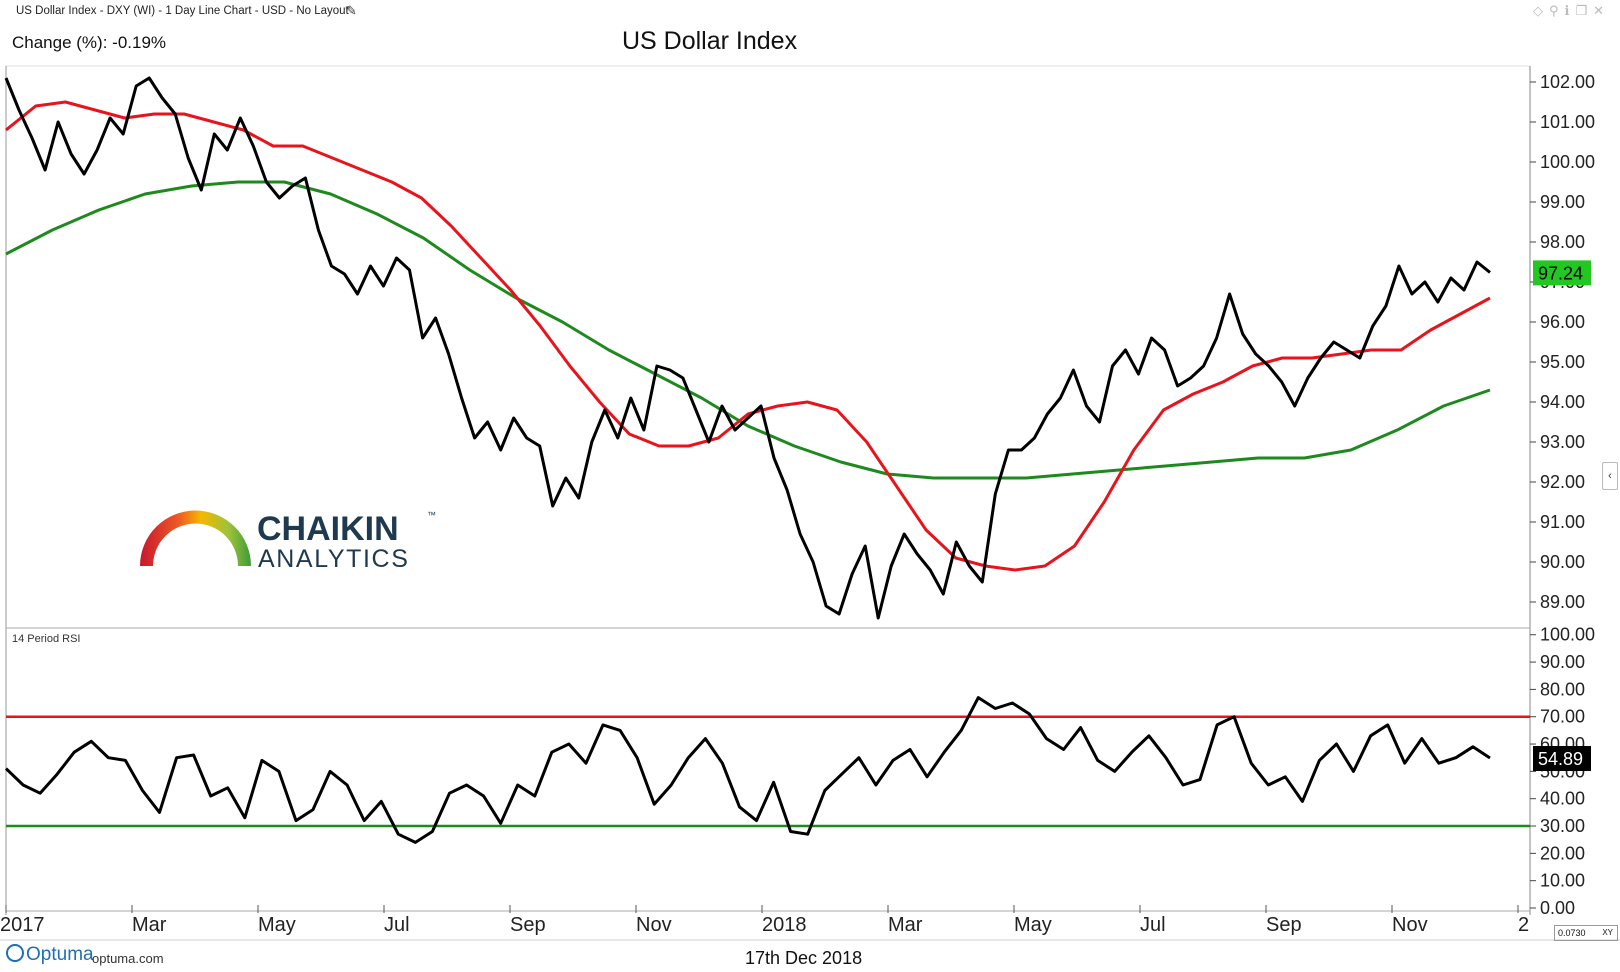  What do you see at coordinates (1601, 10) in the screenshot?
I see `close-icon: ✕` at bounding box center [1601, 10].